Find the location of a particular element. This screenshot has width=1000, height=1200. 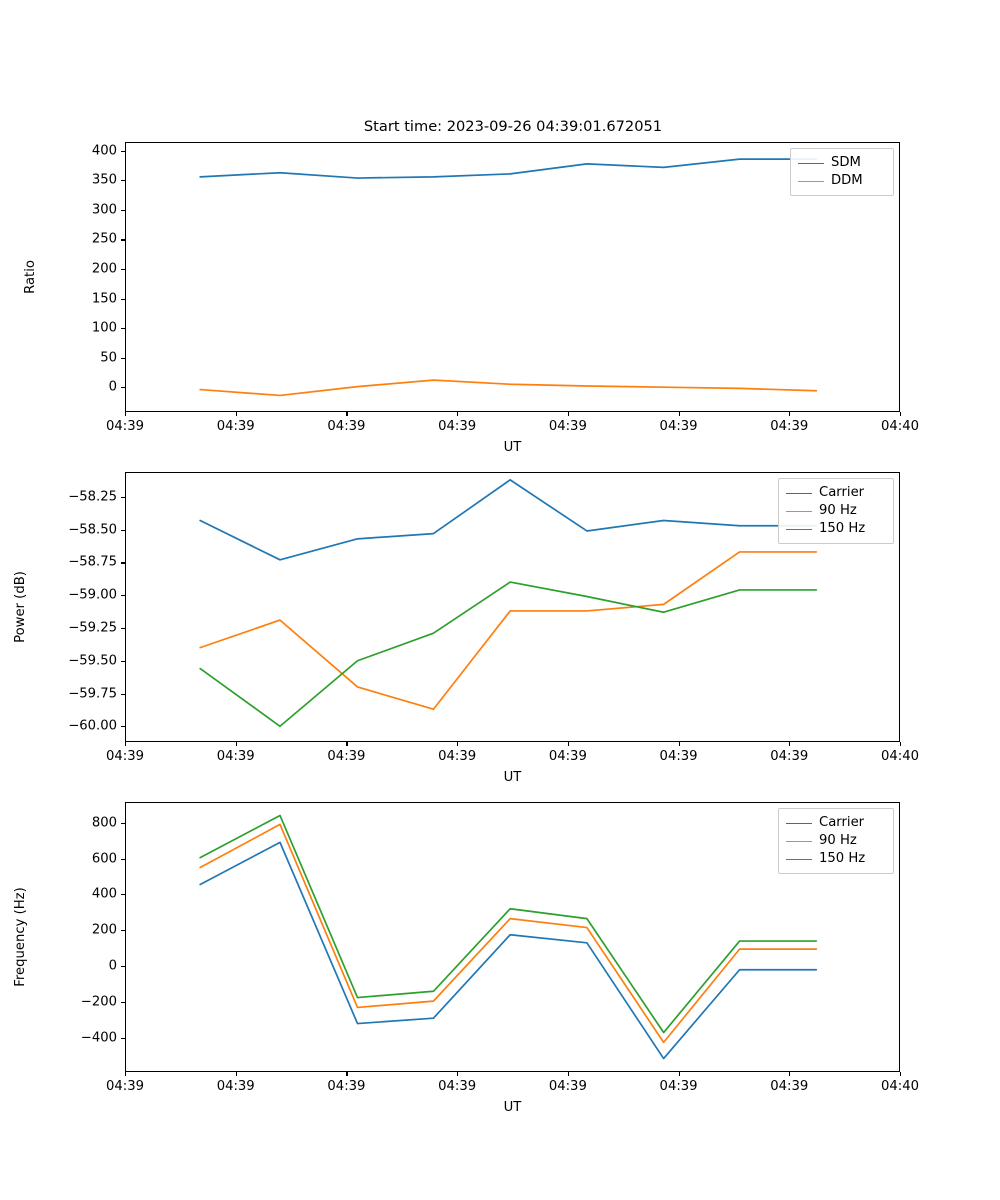

series-line-ddm is located at coordinates (508, 388).